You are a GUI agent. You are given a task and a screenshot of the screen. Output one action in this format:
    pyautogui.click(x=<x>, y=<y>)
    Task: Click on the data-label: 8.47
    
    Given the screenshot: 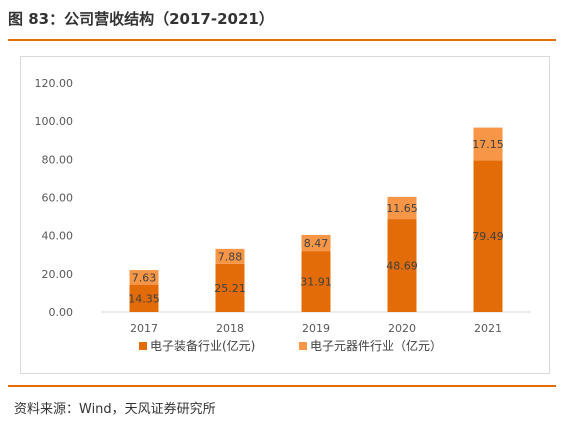 What is the action you would take?
    pyautogui.click(x=316, y=243)
    